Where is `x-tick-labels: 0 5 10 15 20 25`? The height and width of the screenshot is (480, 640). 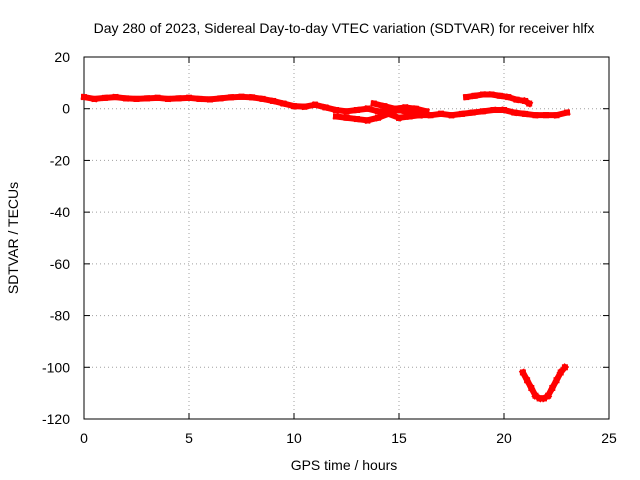
x-tick-labels: 0 5 10 15 20 25 is located at coordinates (348, 438).